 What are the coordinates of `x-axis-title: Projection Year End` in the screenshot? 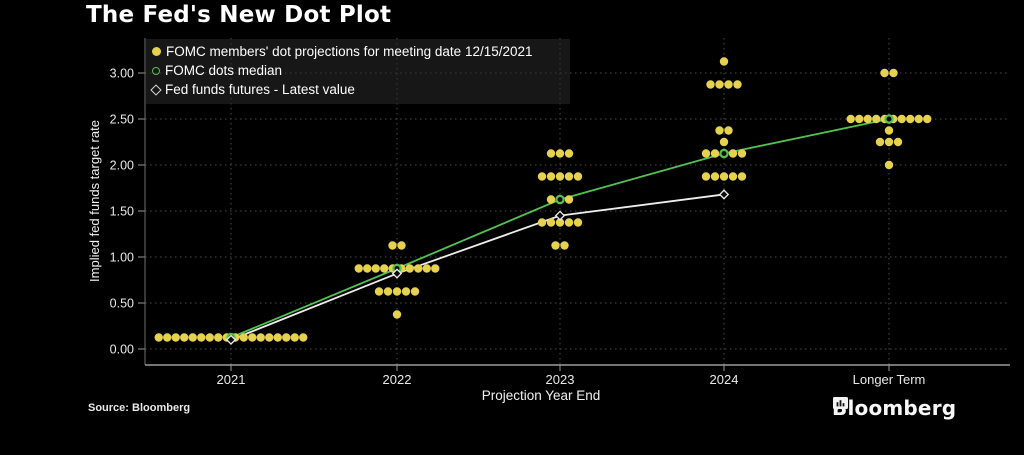 It's located at (541, 395).